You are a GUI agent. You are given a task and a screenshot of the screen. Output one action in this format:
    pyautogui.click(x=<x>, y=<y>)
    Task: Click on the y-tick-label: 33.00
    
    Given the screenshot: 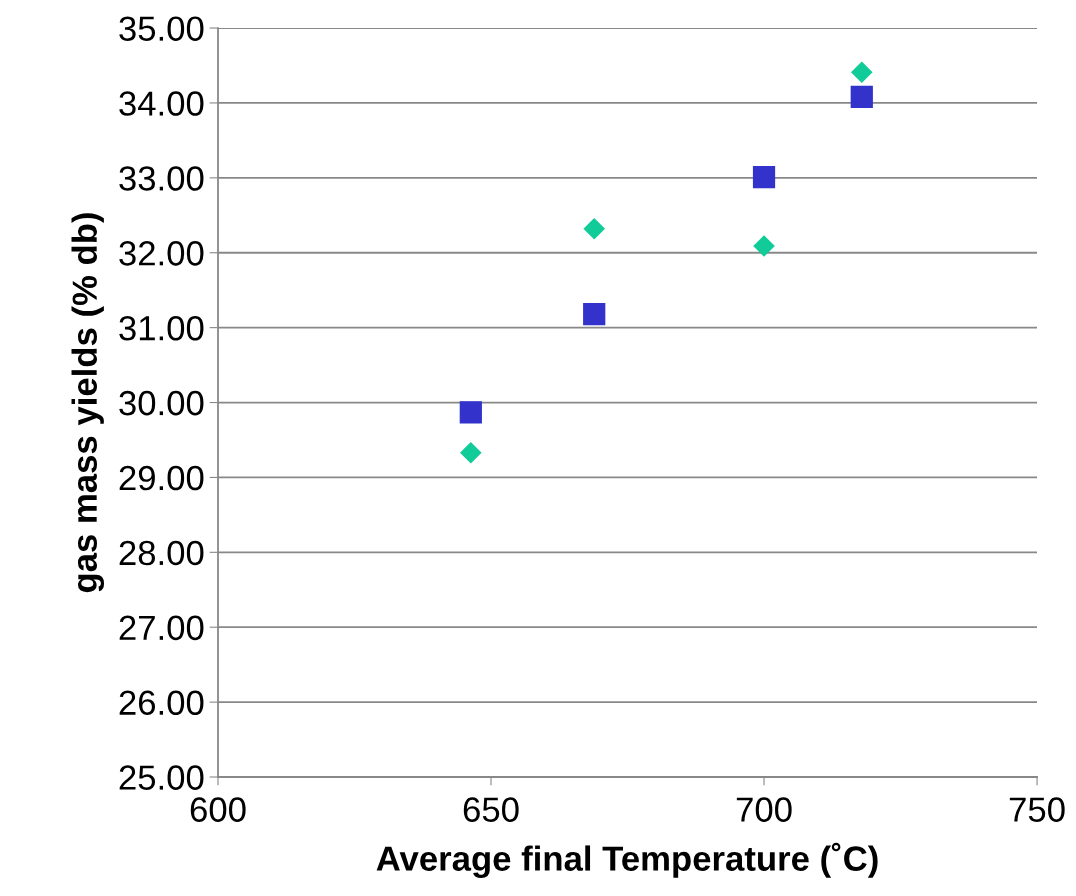 What is the action you would take?
    pyautogui.click(x=161, y=178)
    